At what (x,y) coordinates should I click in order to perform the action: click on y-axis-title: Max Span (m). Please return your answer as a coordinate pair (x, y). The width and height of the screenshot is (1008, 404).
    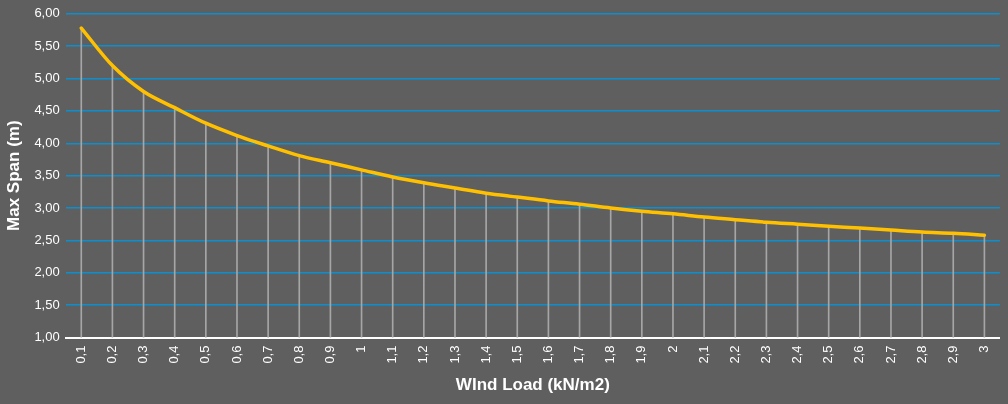
    Looking at the image, I should click on (13, 175).